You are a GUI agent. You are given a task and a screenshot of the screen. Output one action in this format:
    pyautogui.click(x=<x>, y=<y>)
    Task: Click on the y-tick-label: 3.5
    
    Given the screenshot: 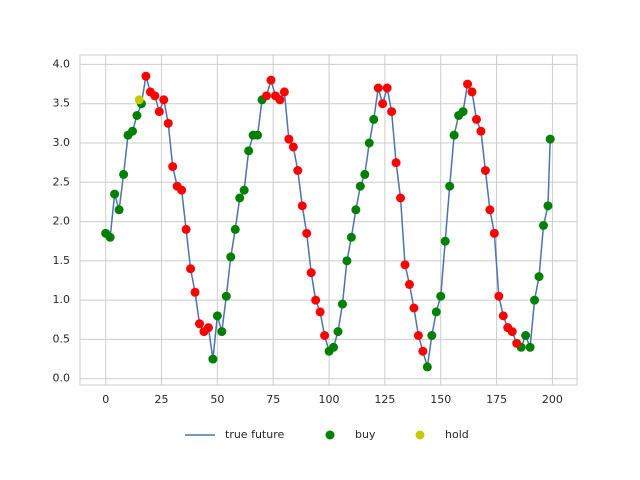 What is the action you would take?
    pyautogui.click(x=62, y=103)
    